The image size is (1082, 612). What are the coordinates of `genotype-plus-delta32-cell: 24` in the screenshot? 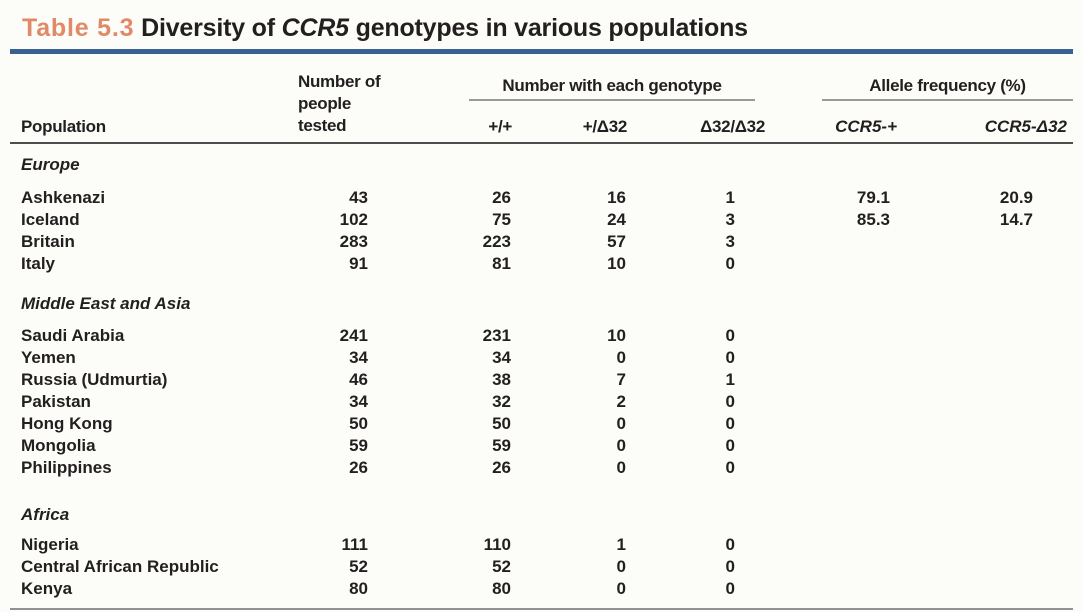 It's located at (616, 219).